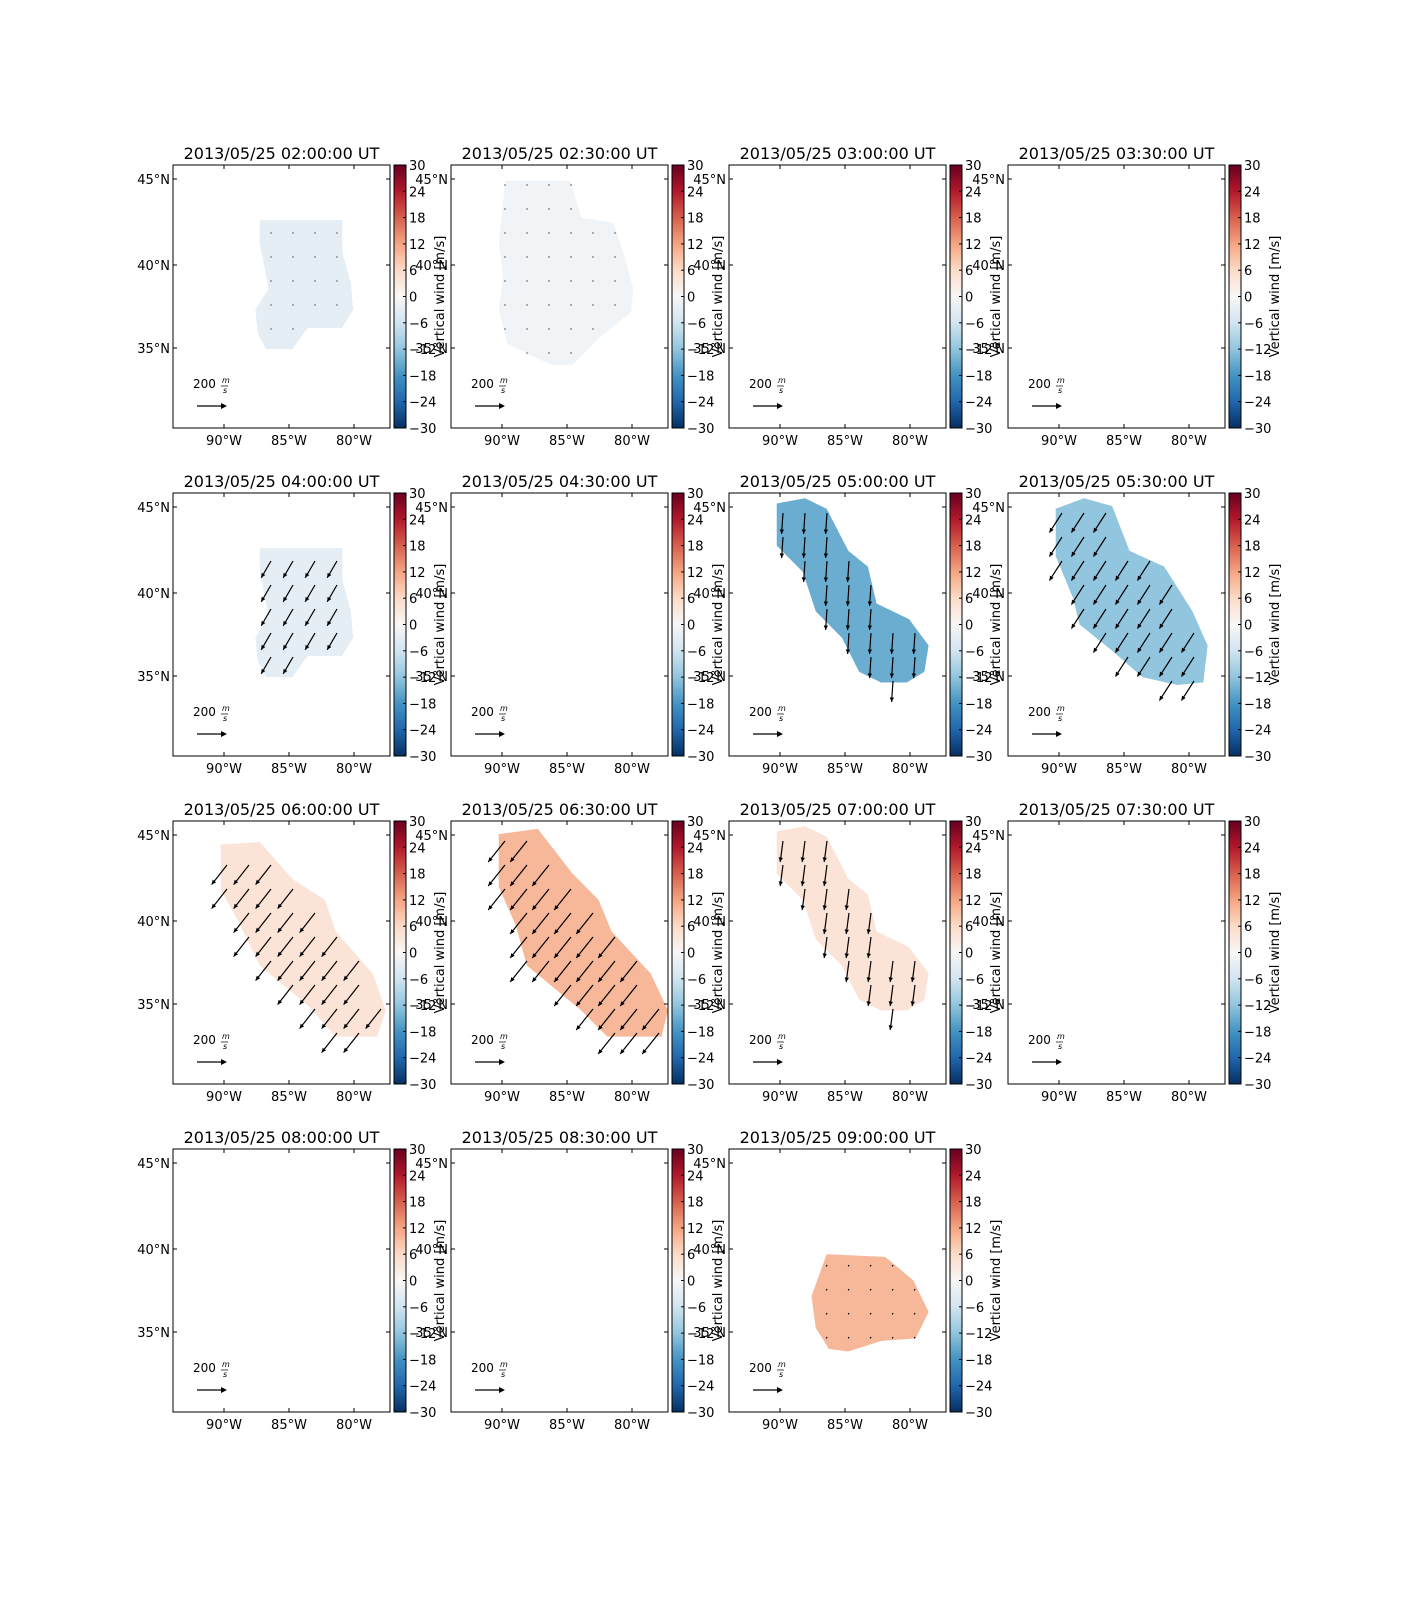 The image size is (1410, 1610). What do you see at coordinates (978, 403) in the screenshot?
I see `colorbar-tick-label: −24` at bounding box center [978, 403].